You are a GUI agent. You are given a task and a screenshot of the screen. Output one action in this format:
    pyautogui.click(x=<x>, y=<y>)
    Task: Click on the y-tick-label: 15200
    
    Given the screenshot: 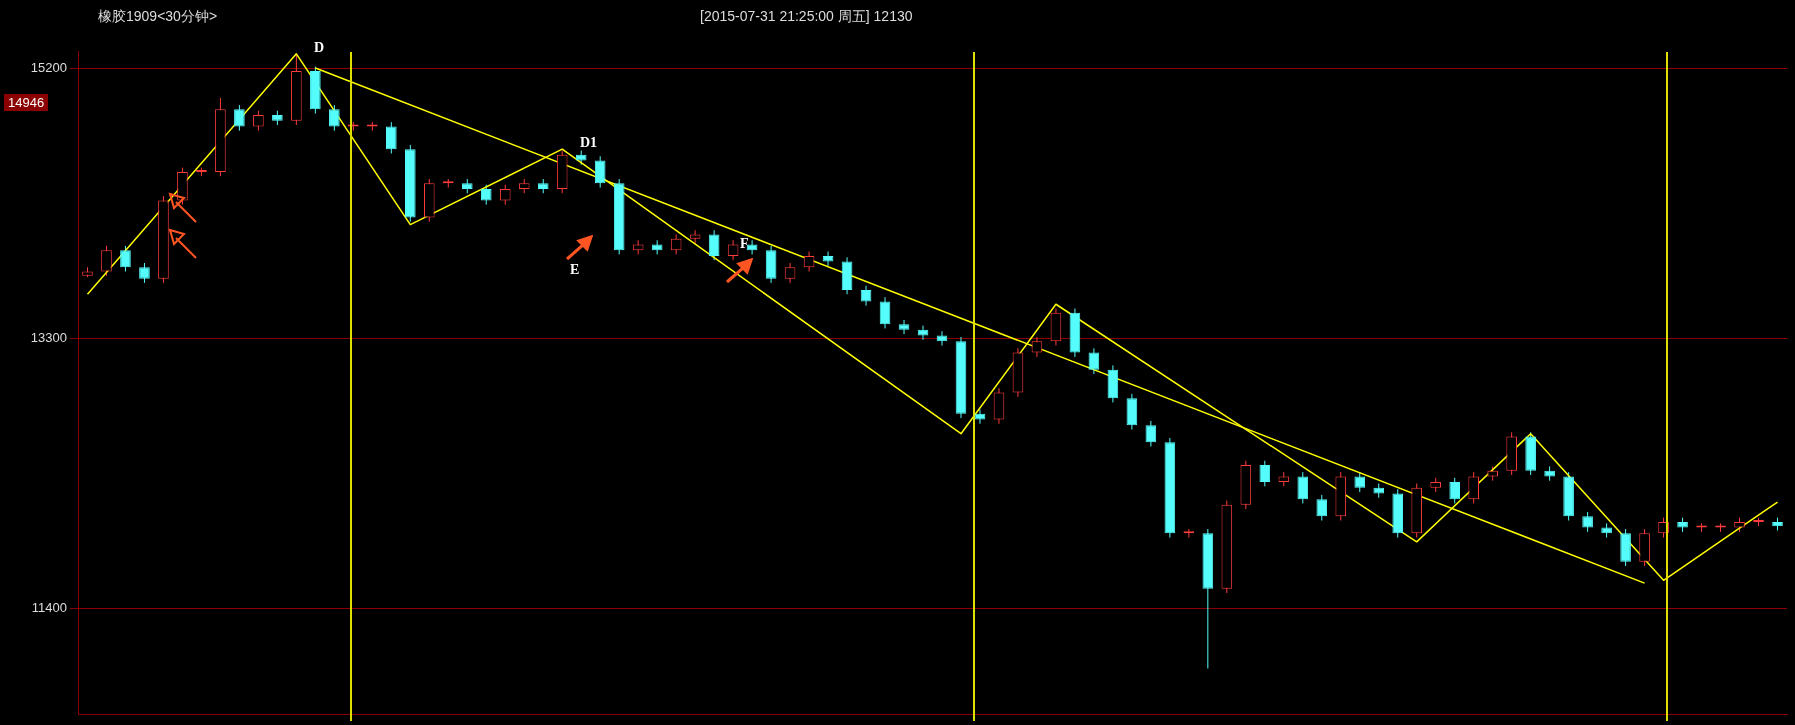 What is the action you would take?
    pyautogui.click(x=48, y=67)
    